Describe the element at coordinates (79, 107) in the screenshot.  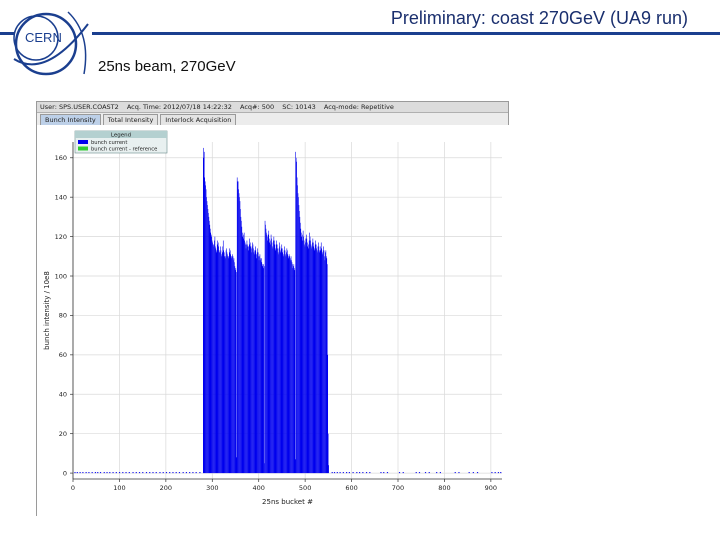
I see `status-user: User: SPS.USER.COAST2` at that location.